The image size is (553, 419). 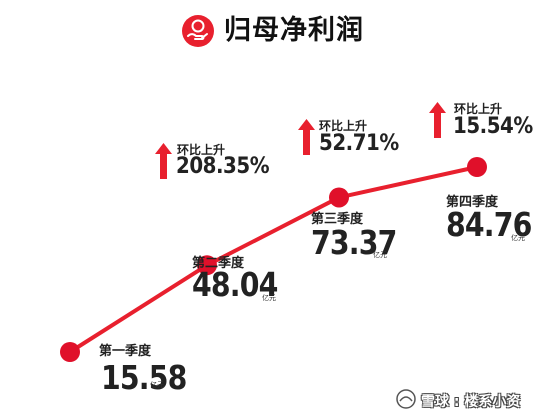 What do you see at coordinates (223, 166) in the screenshot?
I see `growth-value: 208.35%` at bounding box center [223, 166].